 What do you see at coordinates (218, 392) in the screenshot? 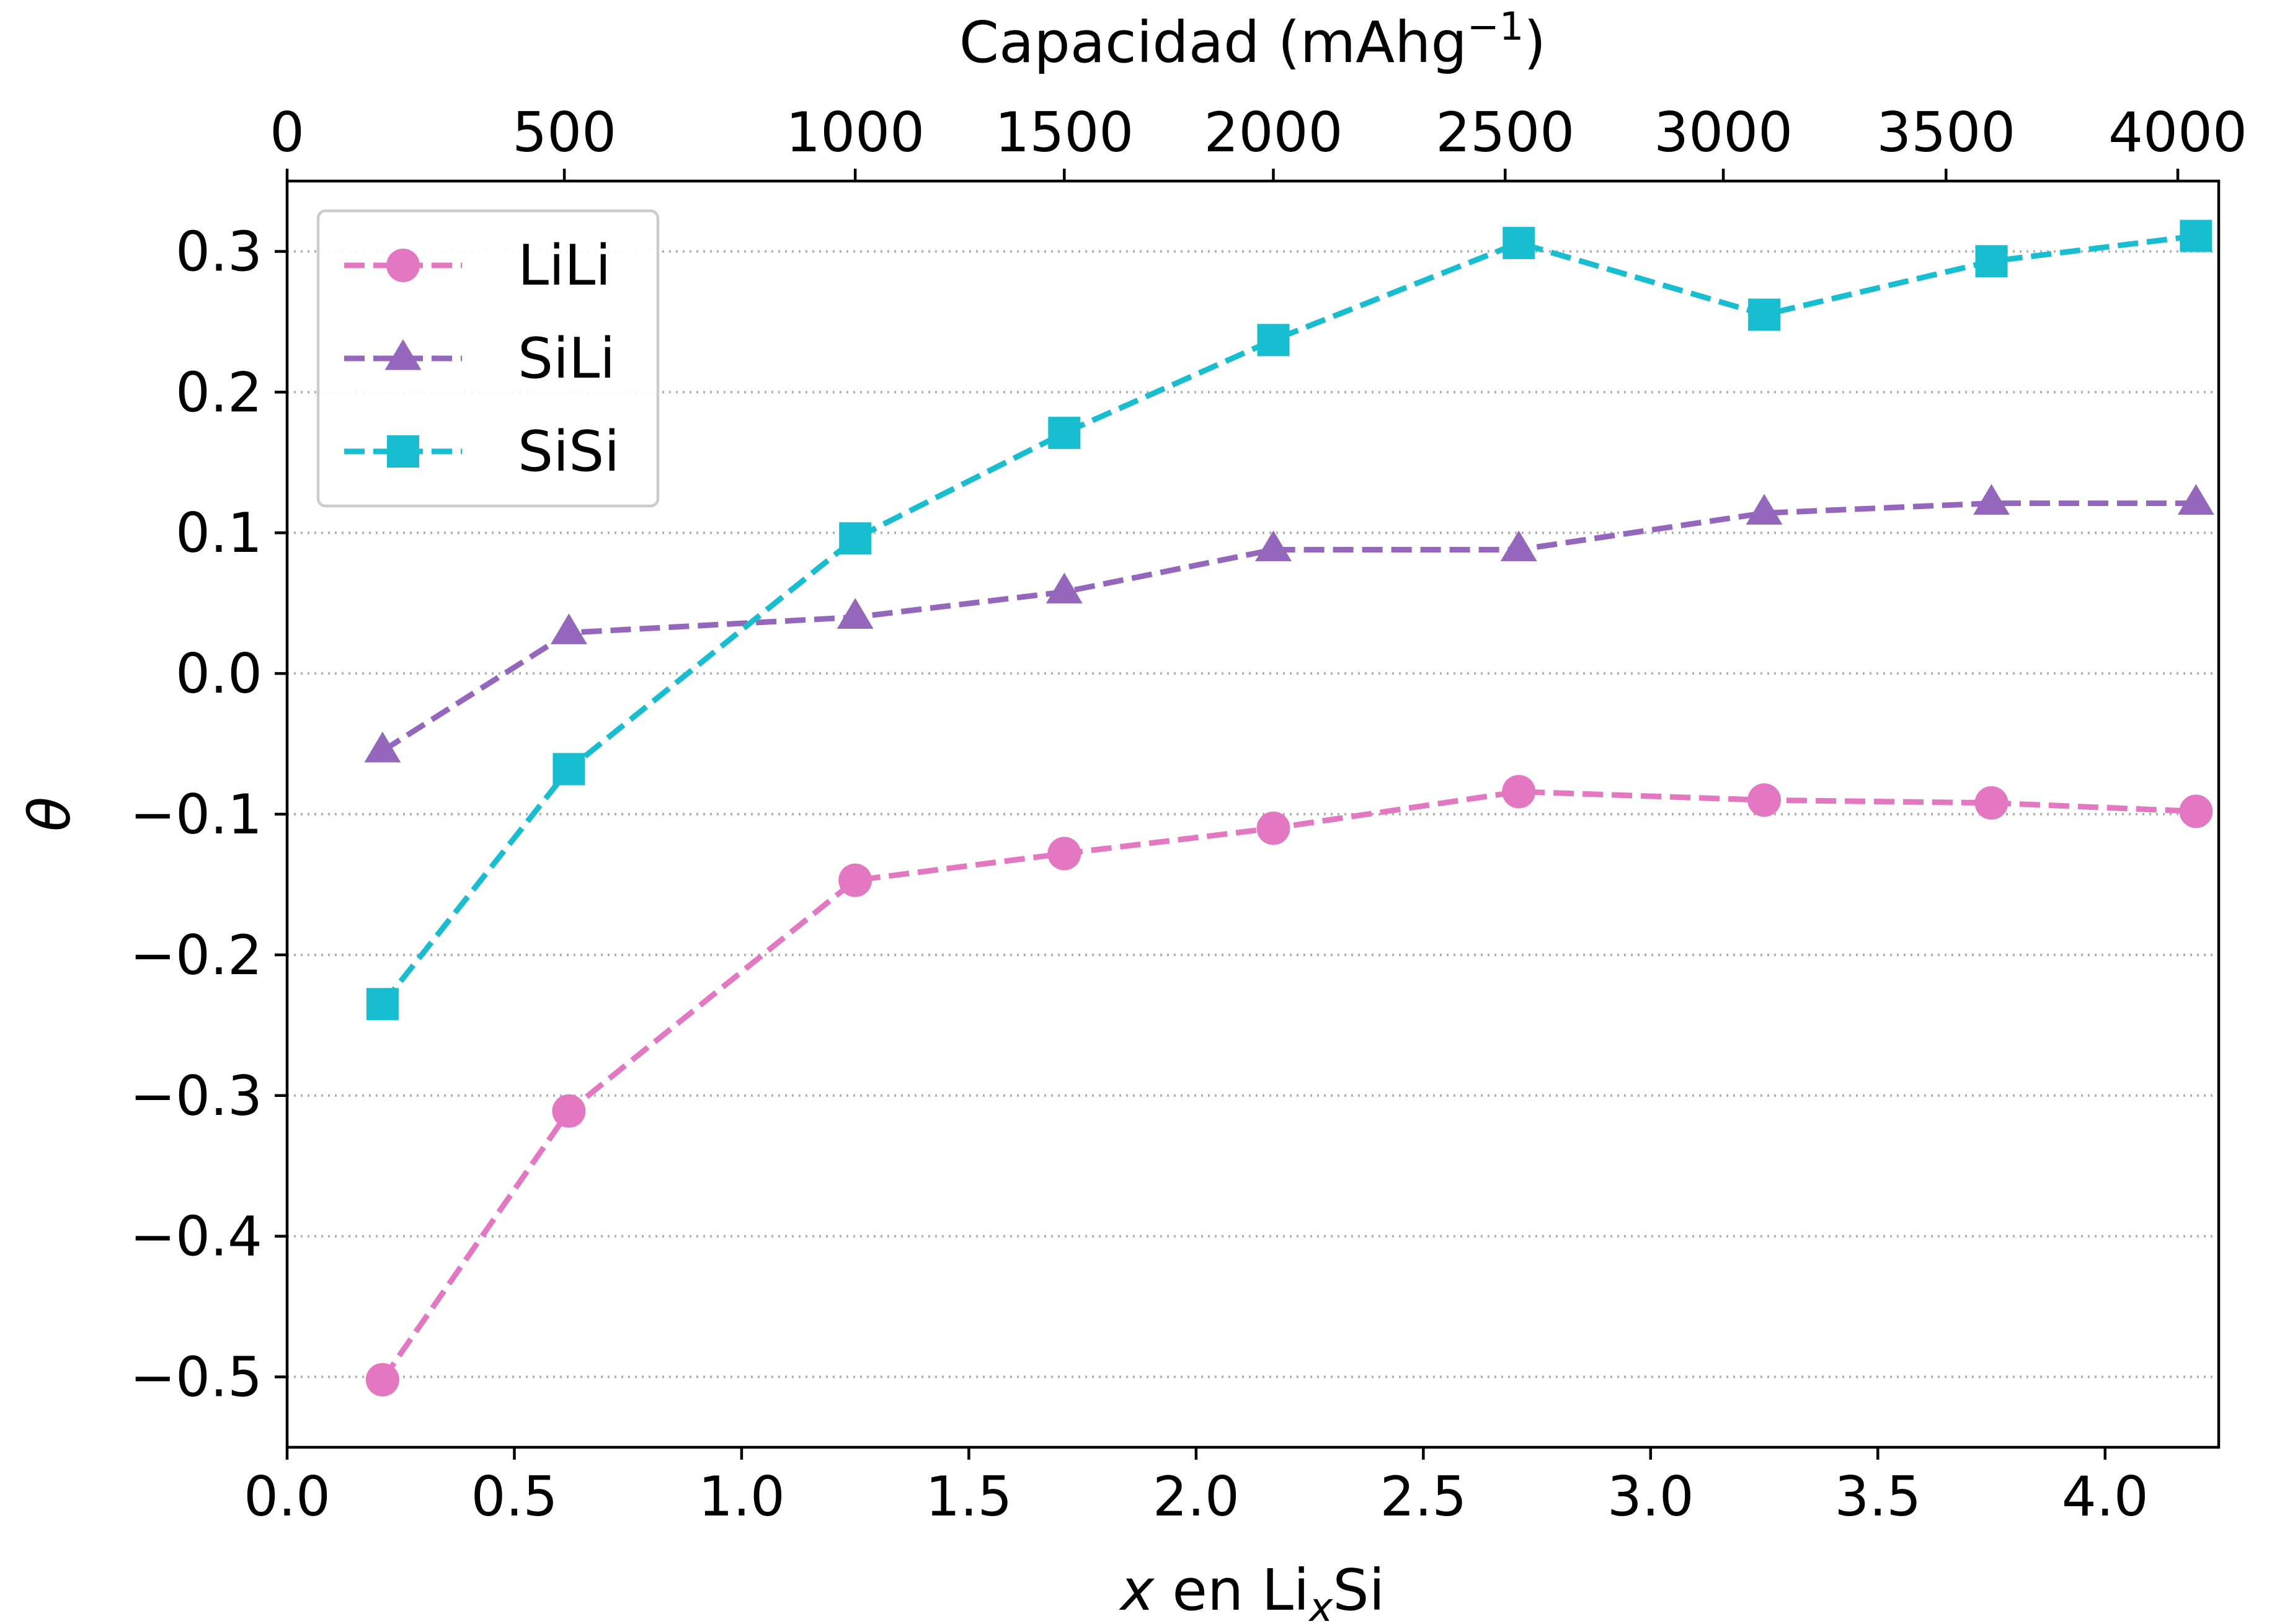
I see `y-tick-label: 0.2` at bounding box center [218, 392].